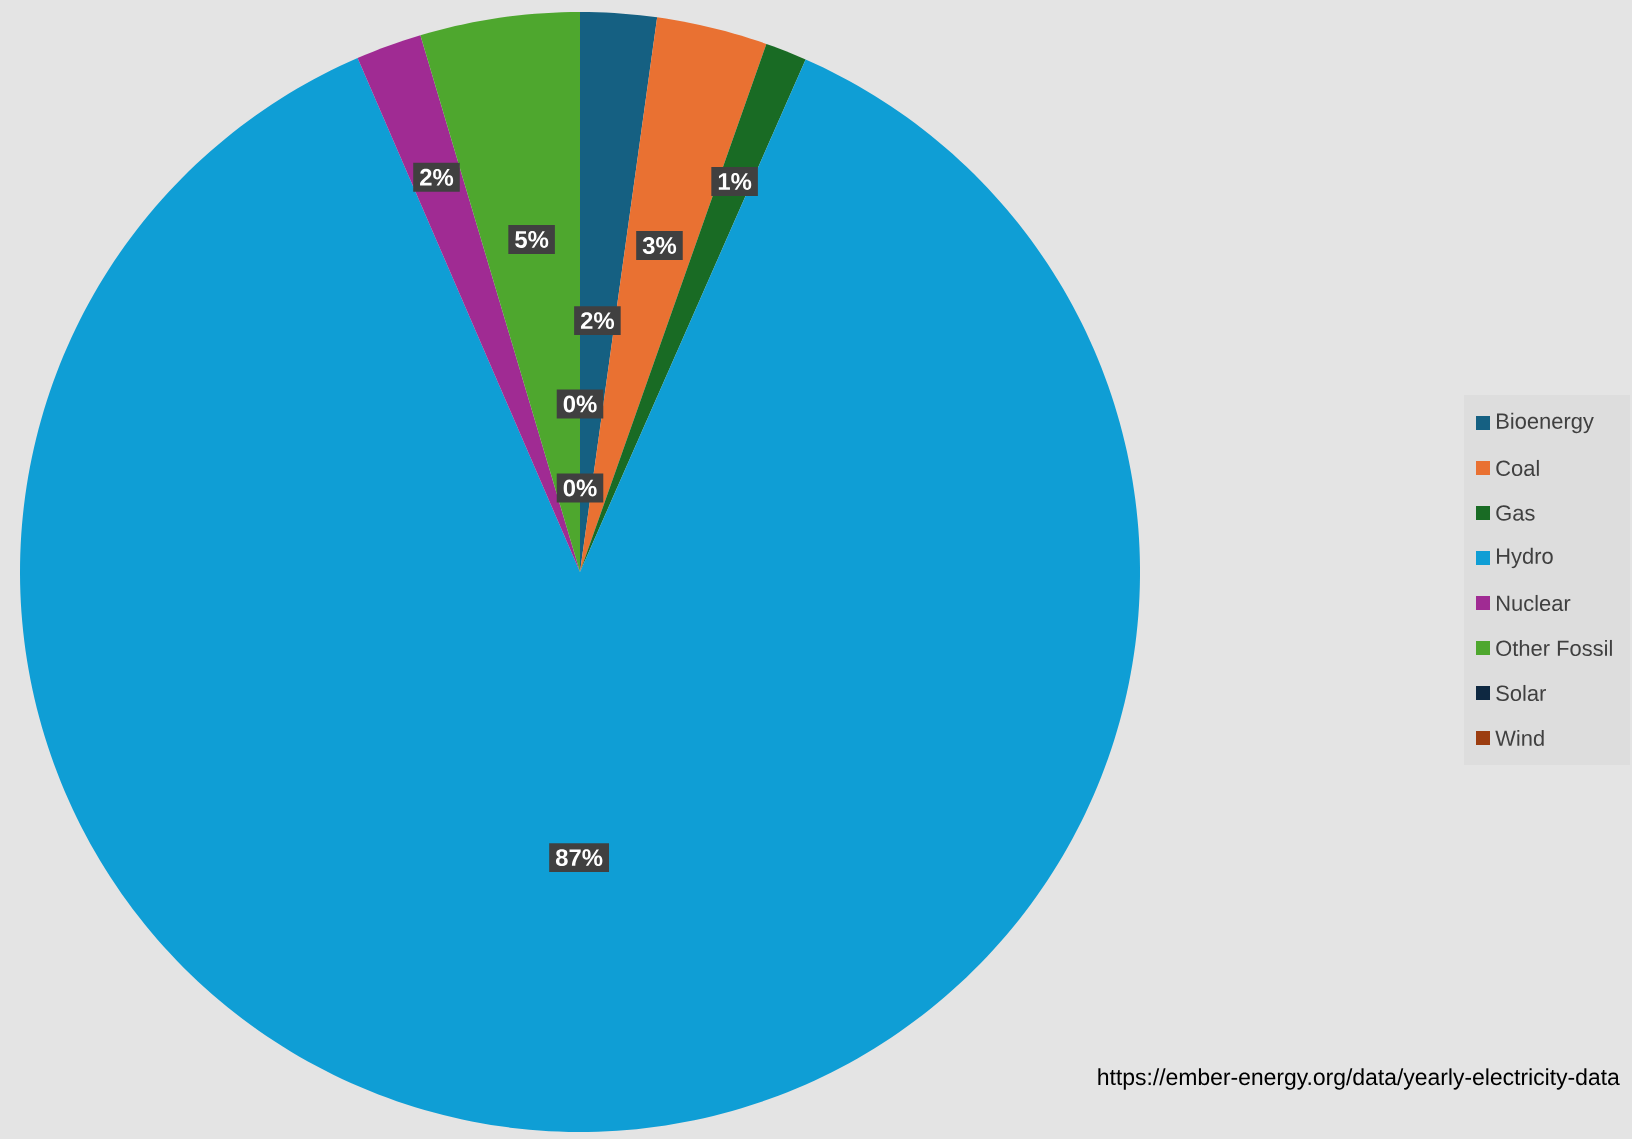 Image resolution: width=1632 pixels, height=1139 pixels. Describe the element at coordinates (1521, 693) in the screenshot. I see `legend-label: Solar` at that location.